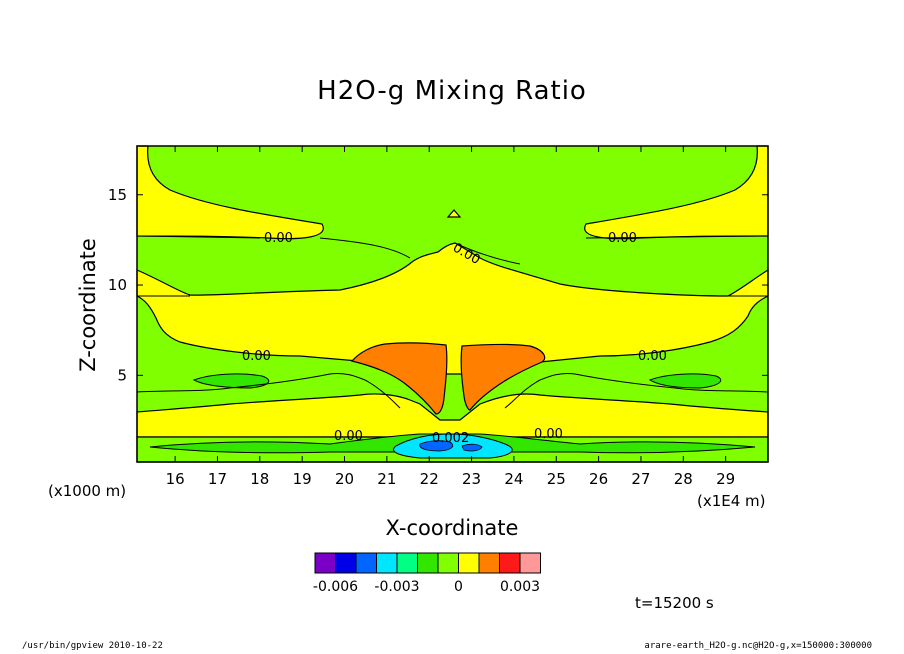 This screenshot has height=654, width=904. Describe the element at coordinates (452, 308) in the screenshot. I see `region-mid-yellow` at that location.